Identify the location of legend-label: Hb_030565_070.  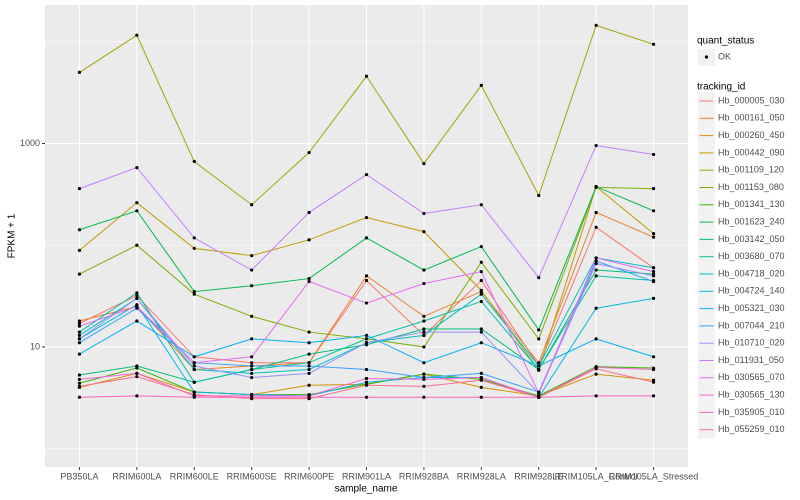
(751, 377).